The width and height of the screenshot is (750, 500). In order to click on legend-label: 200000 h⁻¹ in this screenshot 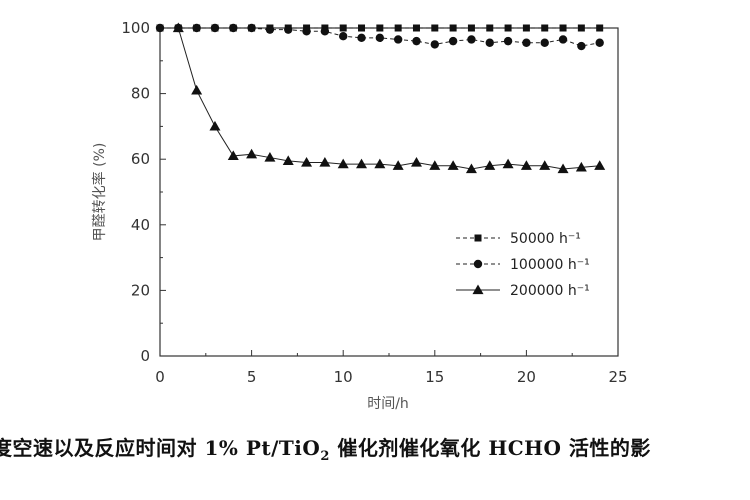, I will do `click(550, 291)`.